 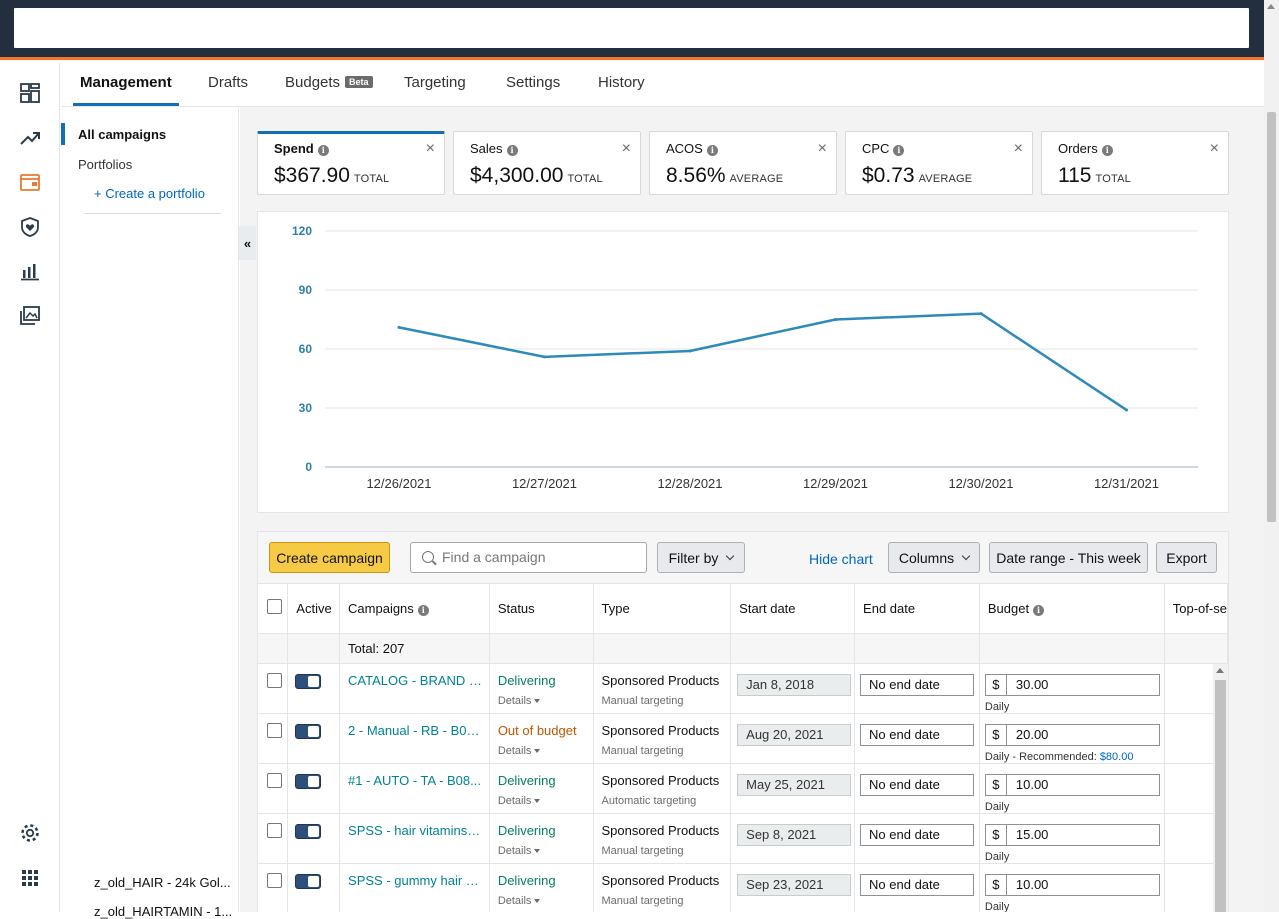 What do you see at coordinates (30, 137) in the screenshot?
I see `trending-up-icon` at bounding box center [30, 137].